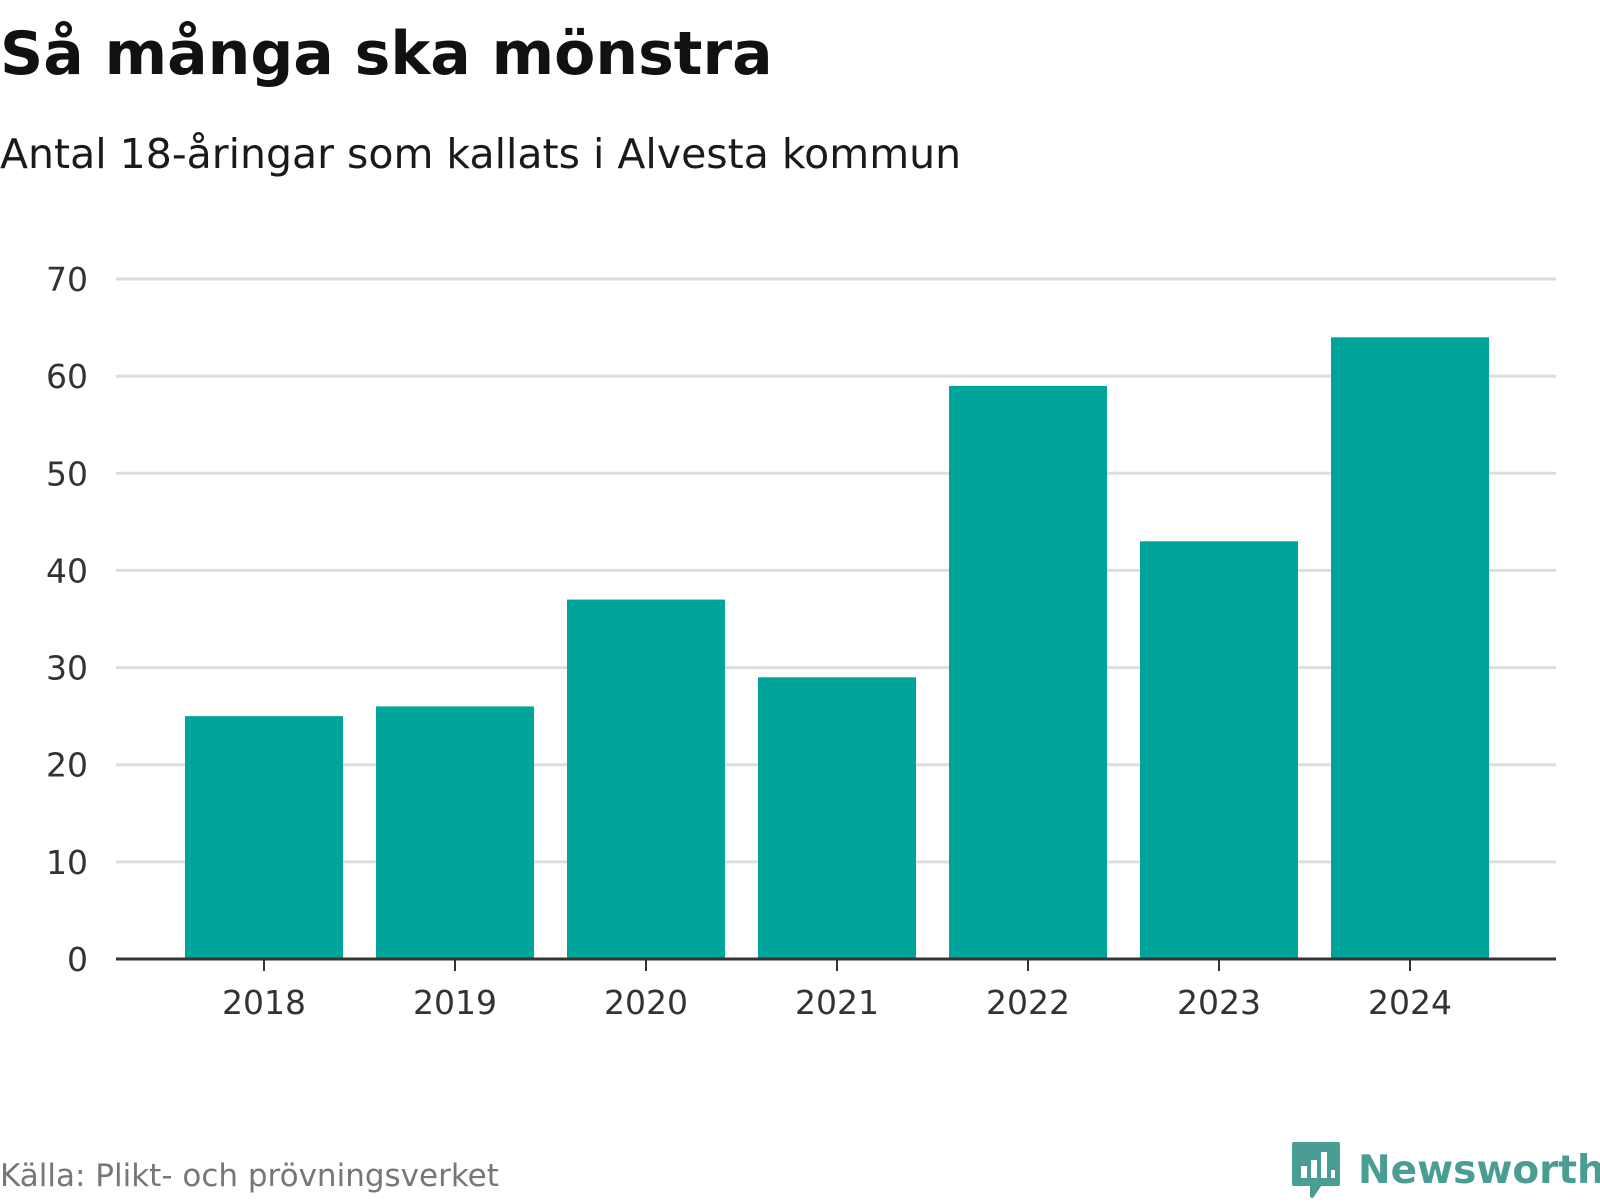 The image size is (1600, 1202). I want to click on y-tick-label: 0, so click(77, 959).